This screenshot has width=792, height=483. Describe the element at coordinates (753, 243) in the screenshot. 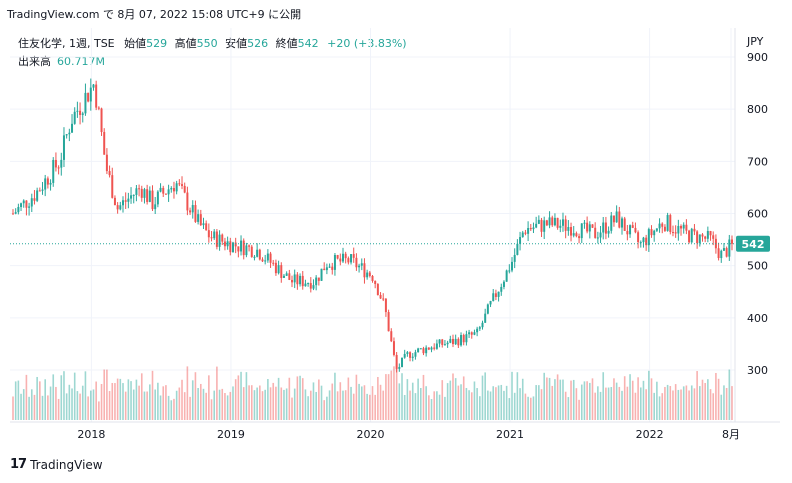

I see `last-price-badge-bg` at that location.